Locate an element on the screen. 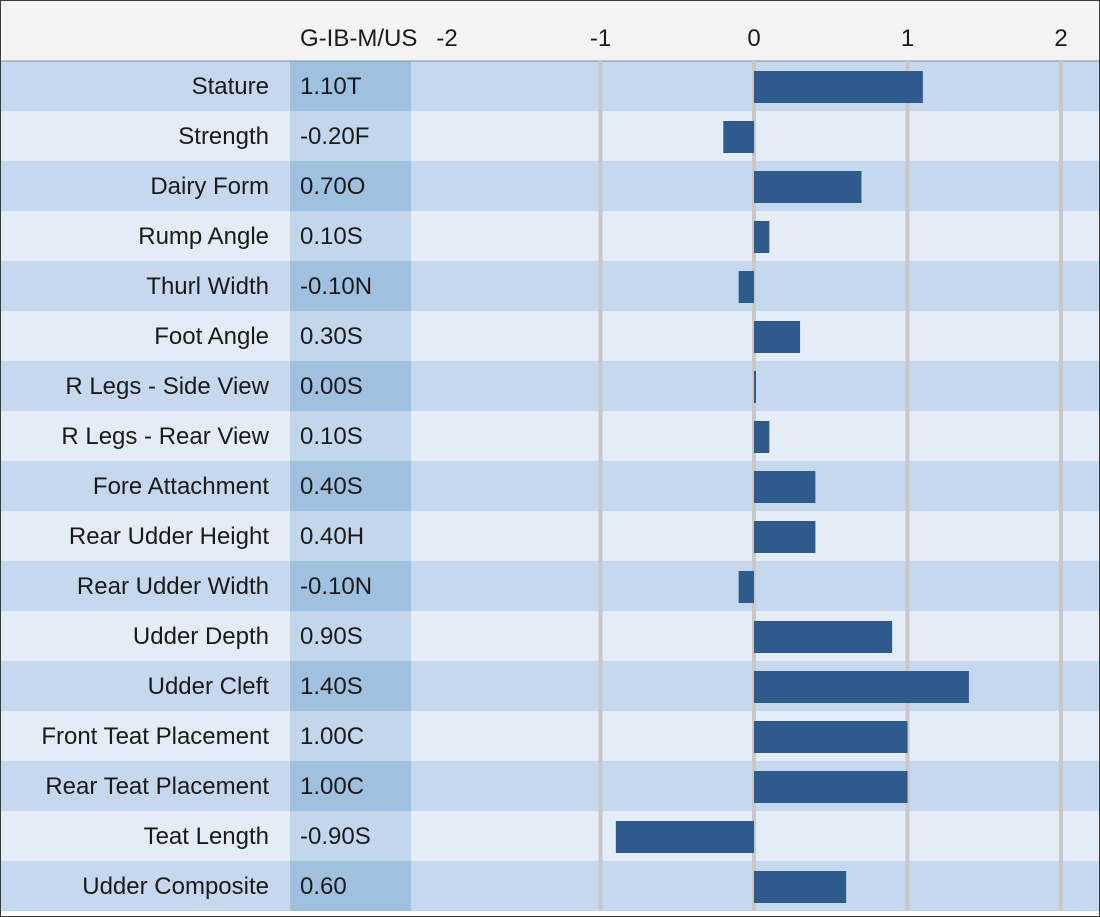 The width and height of the screenshot is (1100, 917). value-label: 1.40S is located at coordinates (331, 686).